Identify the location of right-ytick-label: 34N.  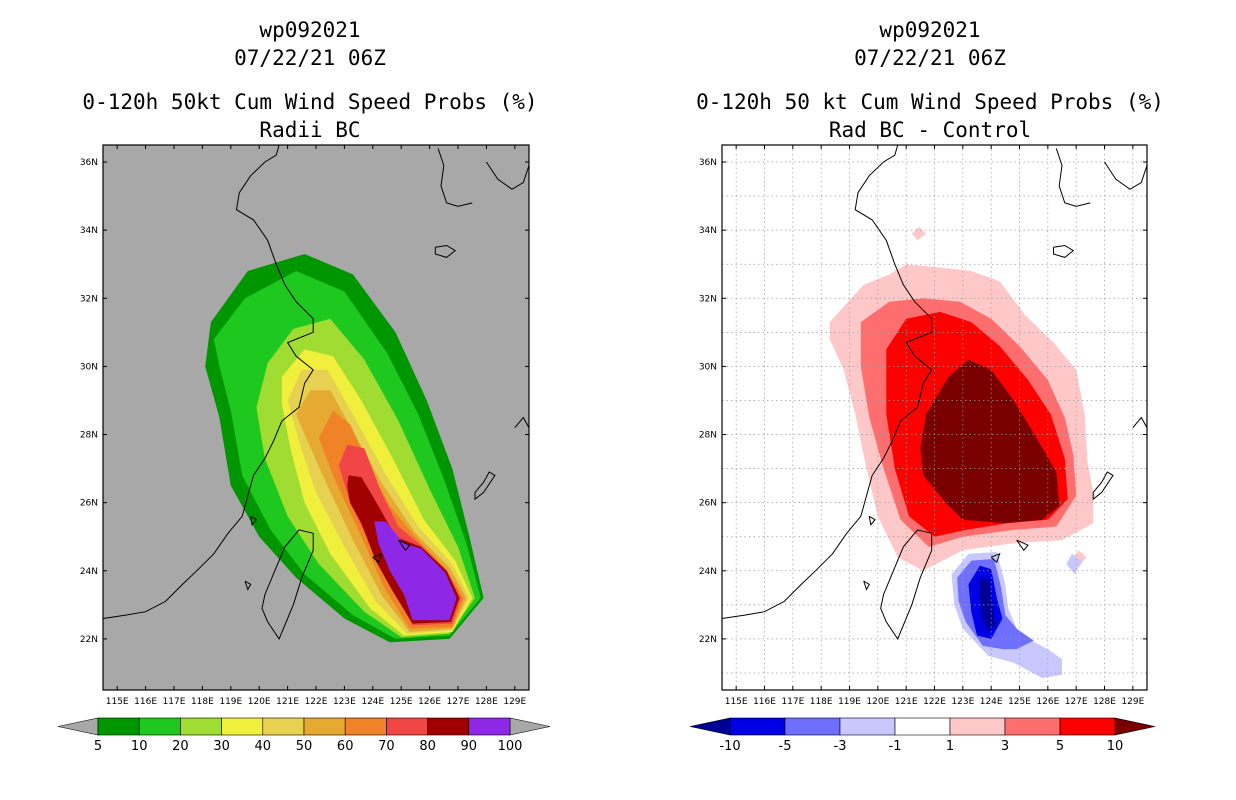
(708, 231).